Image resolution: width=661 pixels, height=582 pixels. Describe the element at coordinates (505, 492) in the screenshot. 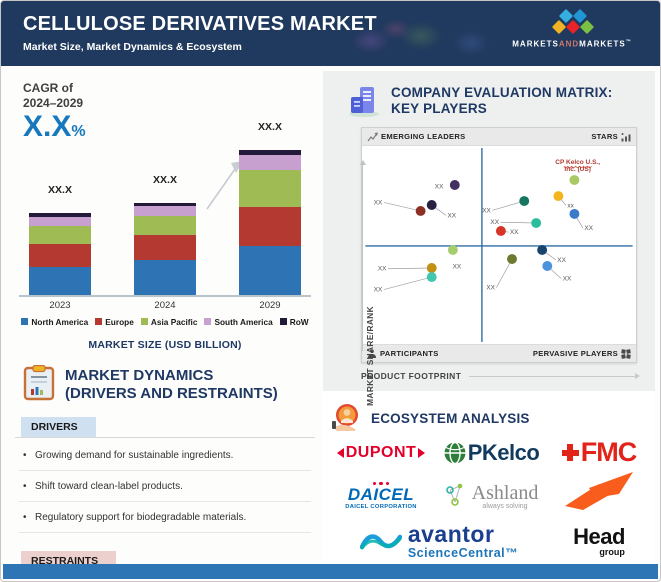

I see `ashland-wordmark: Ashland` at that location.